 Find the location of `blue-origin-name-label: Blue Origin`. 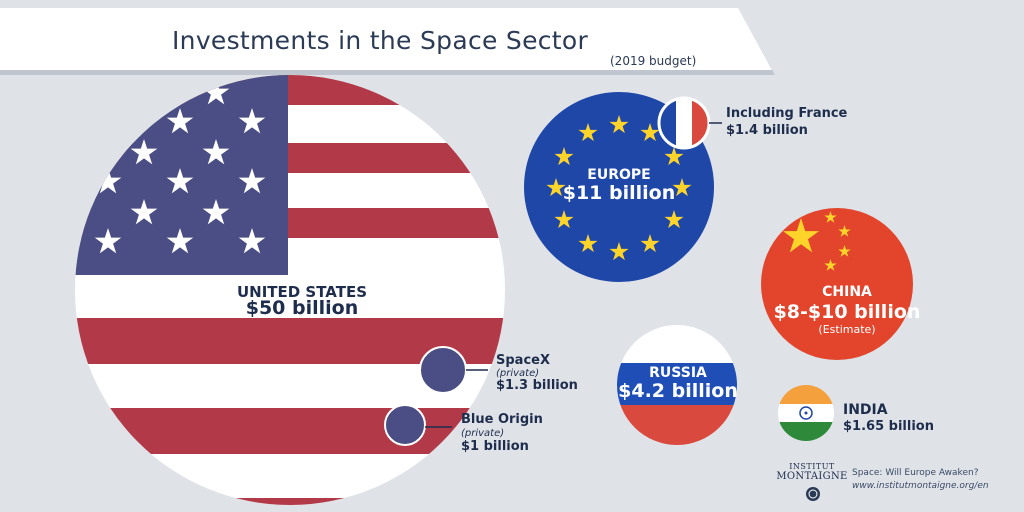

blue-origin-name-label: Blue Origin is located at coordinates (502, 419).